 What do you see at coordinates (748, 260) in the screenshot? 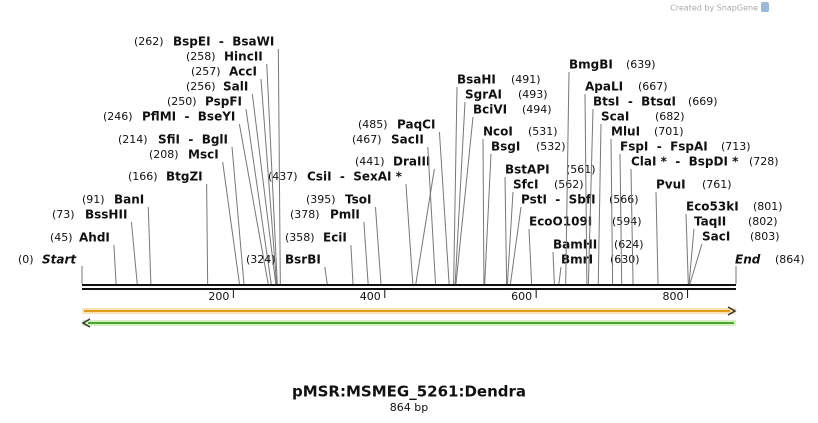
I see `end-label: End` at bounding box center [748, 260].